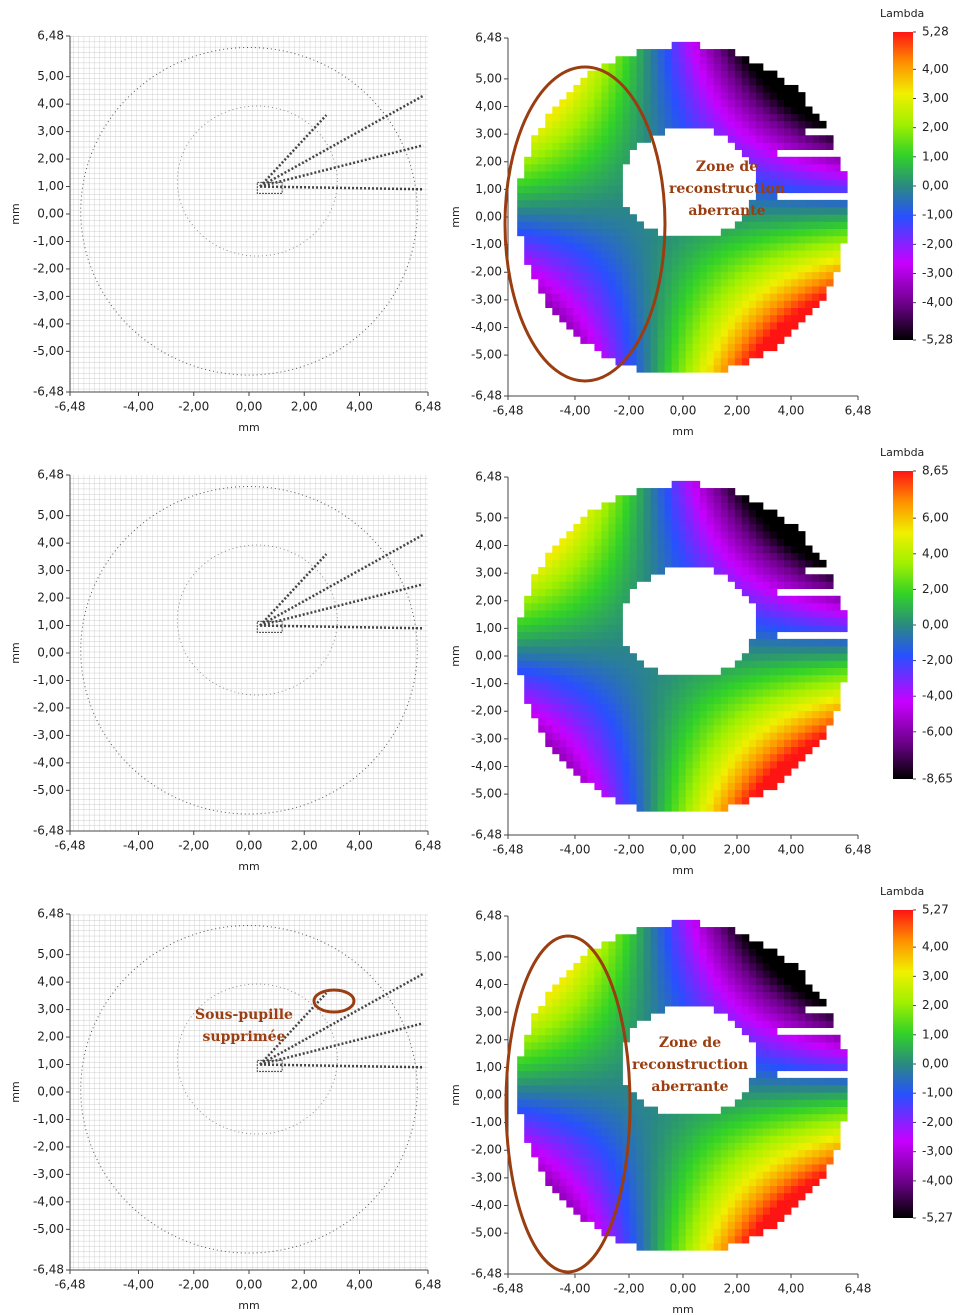 The height and width of the screenshot is (1315, 959). What do you see at coordinates (50, 1092) in the screenshot?
I see `y-tick-label: 0,00` at bounding box center [50, 1092].